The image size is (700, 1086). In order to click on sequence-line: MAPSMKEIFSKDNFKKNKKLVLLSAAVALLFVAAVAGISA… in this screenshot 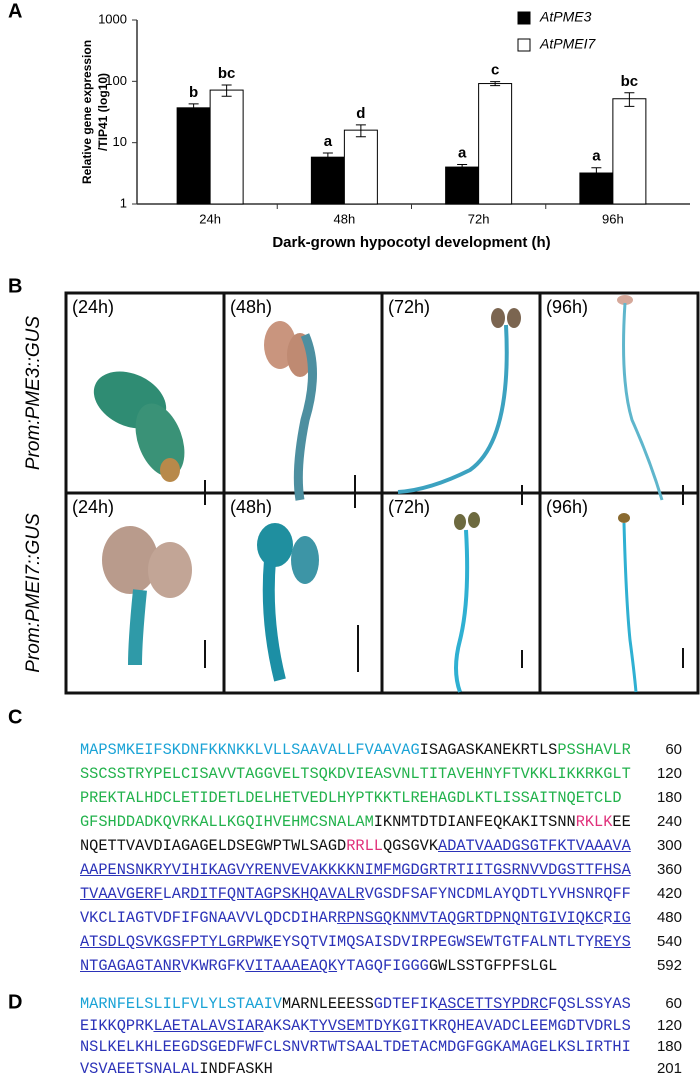, I will do `click(355, 750)`.